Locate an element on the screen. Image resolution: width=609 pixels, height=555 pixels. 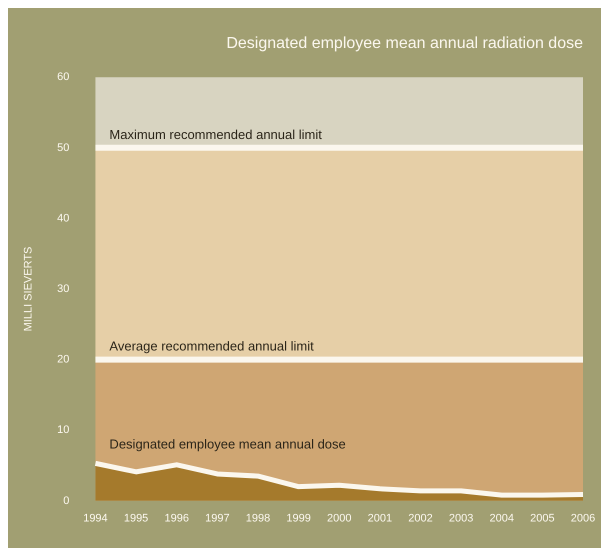
x-tick-label: 2006 is located at coordinates (583, 518).